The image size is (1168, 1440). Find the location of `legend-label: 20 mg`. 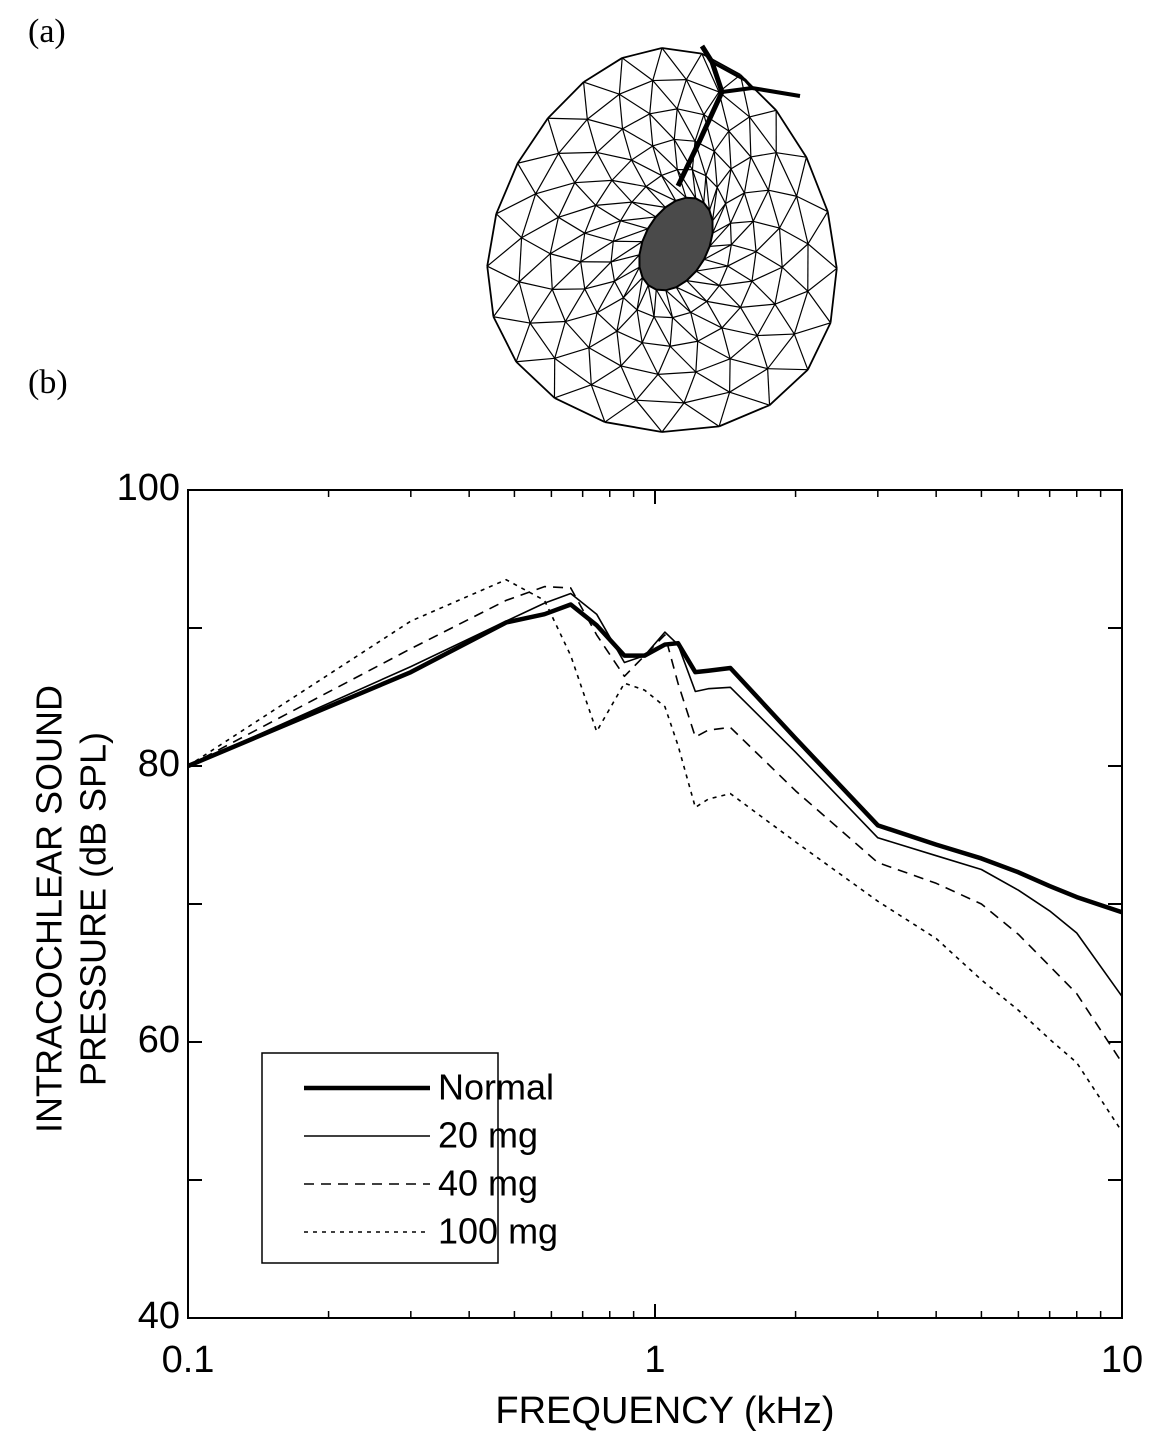

legend-label: 20 mg is located at coordinates (488, 1135).